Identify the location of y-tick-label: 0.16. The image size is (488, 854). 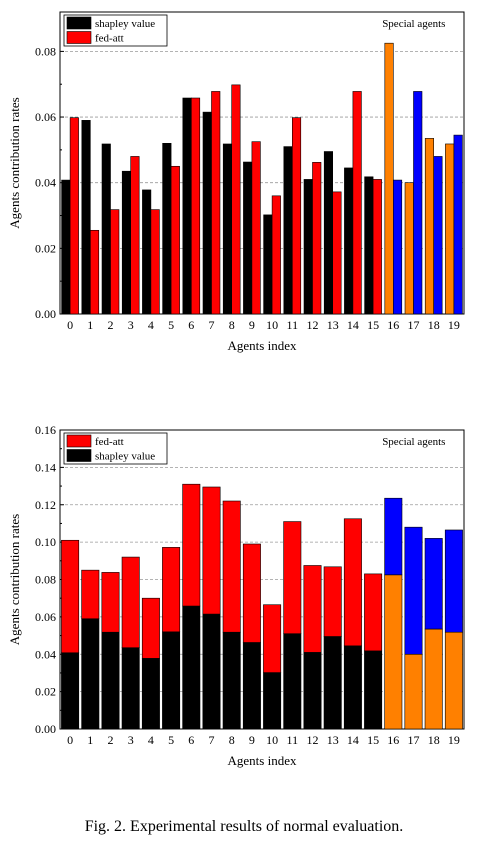
(45, 430).